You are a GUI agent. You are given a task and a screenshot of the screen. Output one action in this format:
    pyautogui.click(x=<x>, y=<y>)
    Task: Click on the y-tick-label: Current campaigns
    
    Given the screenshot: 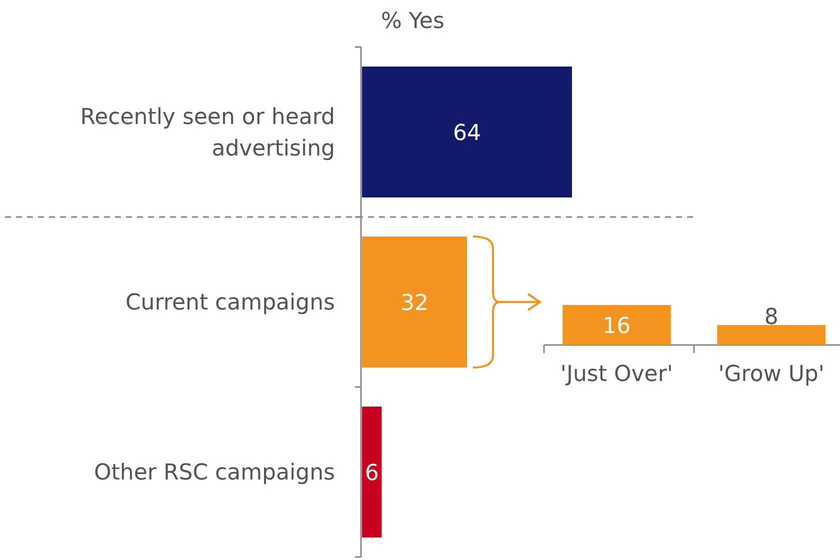 What is the action you would take?
    pyautogui.click(x=230, y=303)
    